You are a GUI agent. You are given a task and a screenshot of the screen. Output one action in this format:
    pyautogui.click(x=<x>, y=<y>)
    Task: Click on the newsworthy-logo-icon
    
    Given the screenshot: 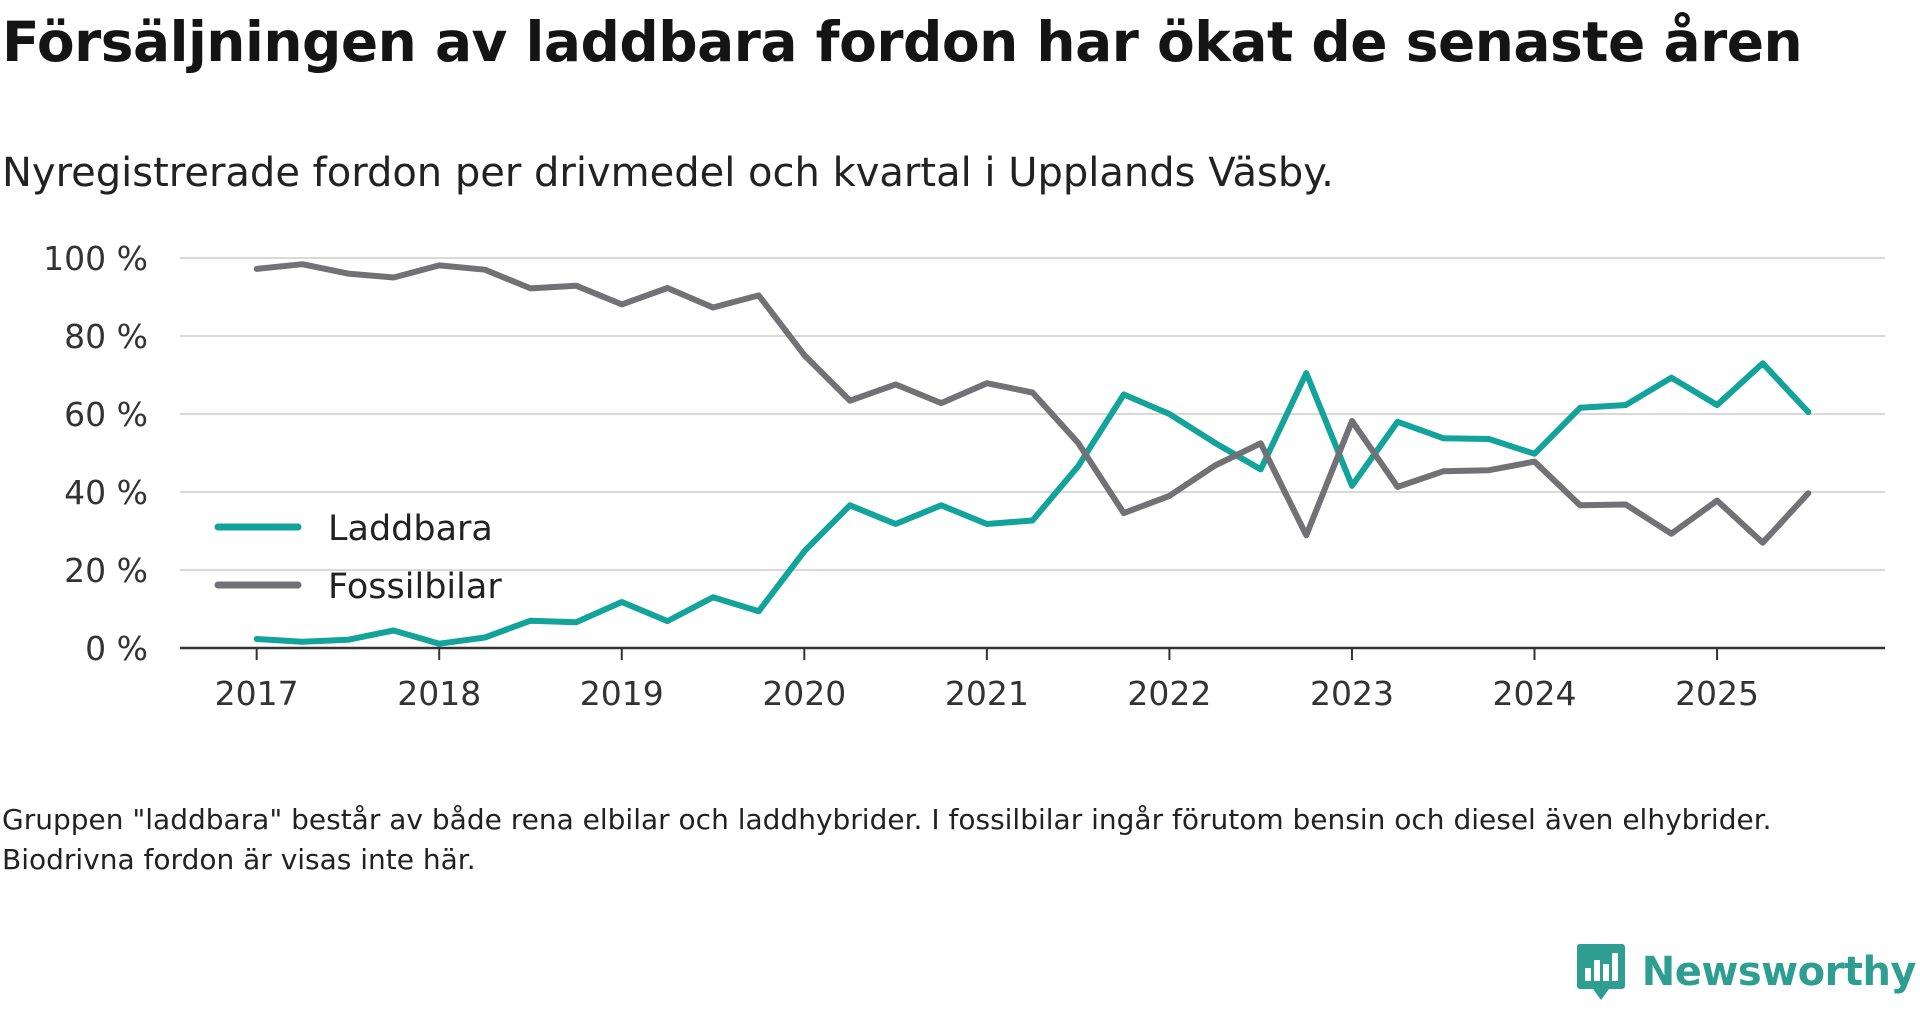 What is the action you would take?
    pyautogui.click(x=1600, y=972)
    